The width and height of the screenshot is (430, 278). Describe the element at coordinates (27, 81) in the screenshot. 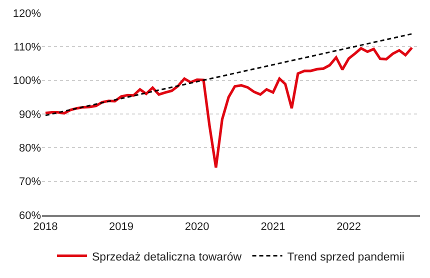

I see `y-tick-label: 100%` at that location.